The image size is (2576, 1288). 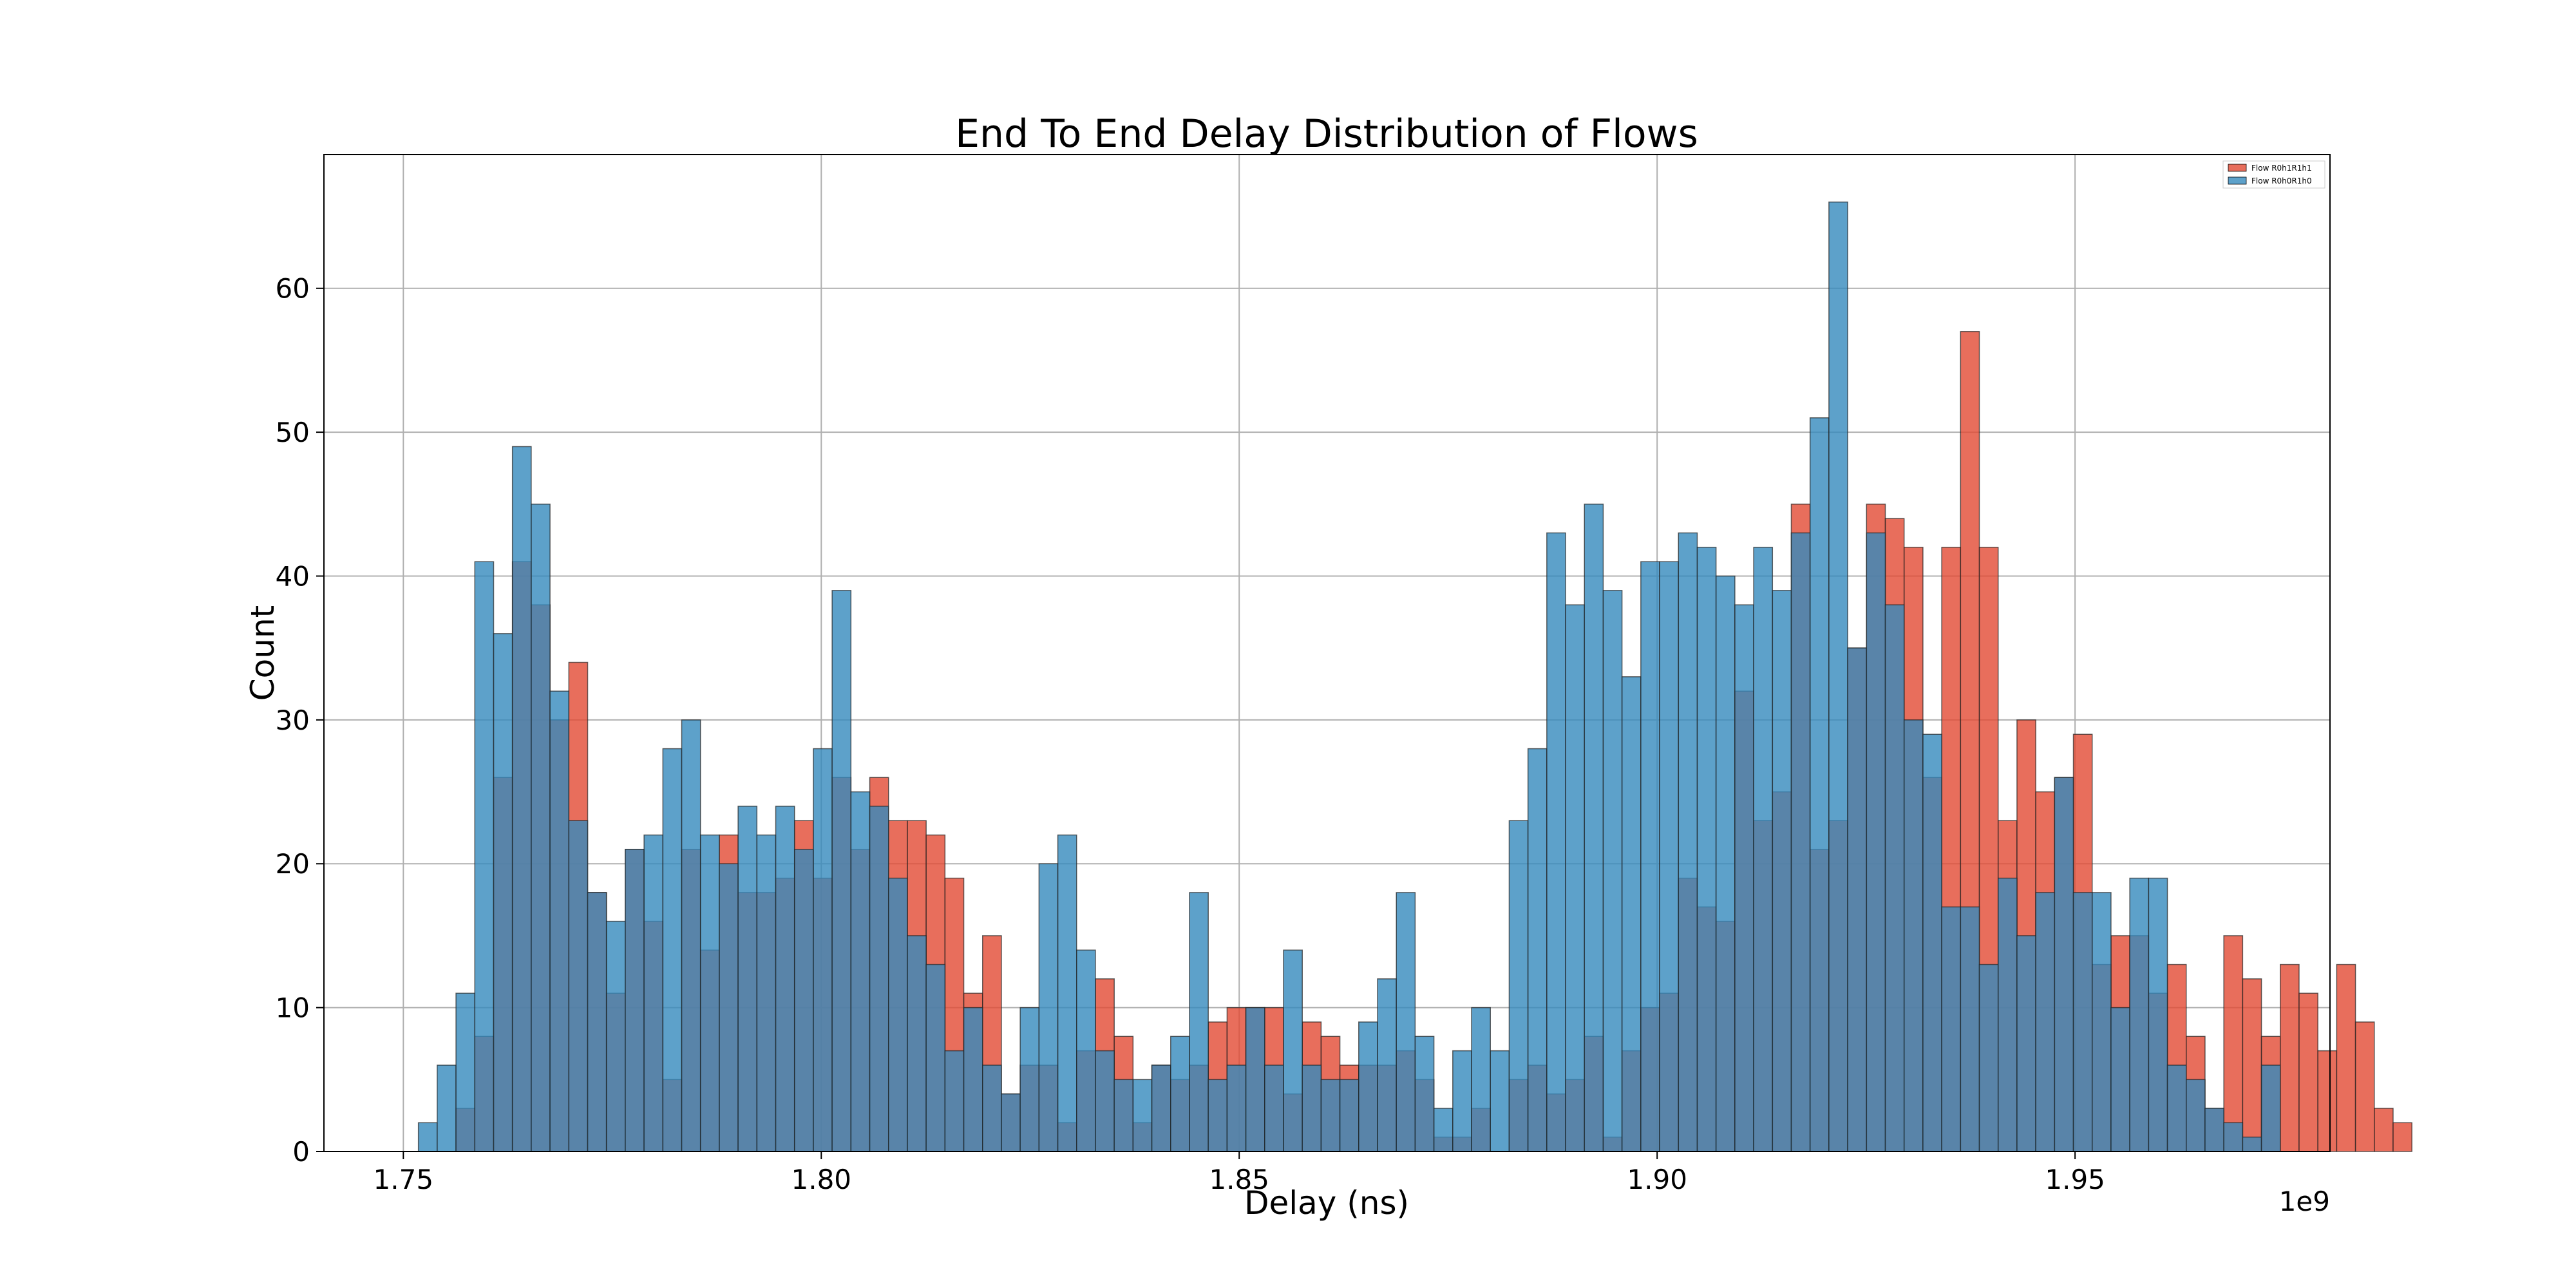 I want to click on x-tick-label: 1.95, so click(x=2075, y=1179).